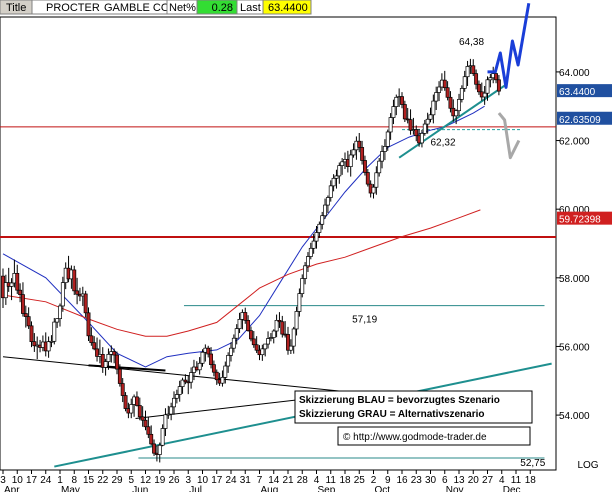 This screenshot has width=612, height=492. What do you see at coordinates (317, 480) in the screenshot?
I see `x-tick-label: 4` at bounding box center [317, 480].